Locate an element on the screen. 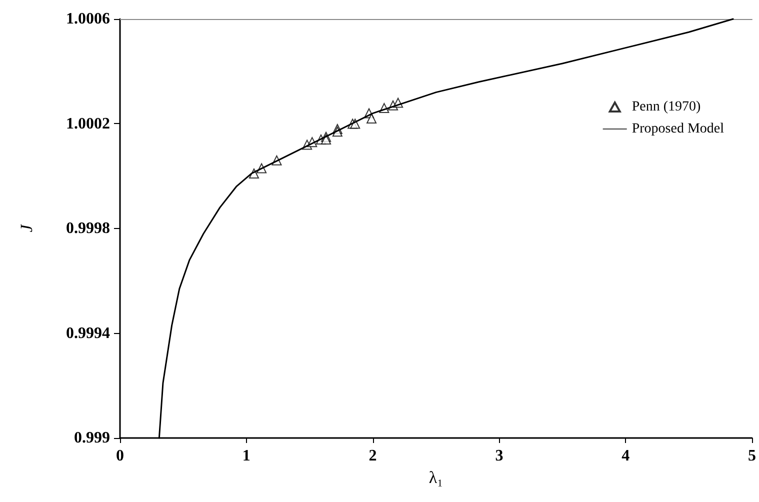 This screenshot has height=502, width=759. x-tick-label: 2 is located at coordinates (372, 456).